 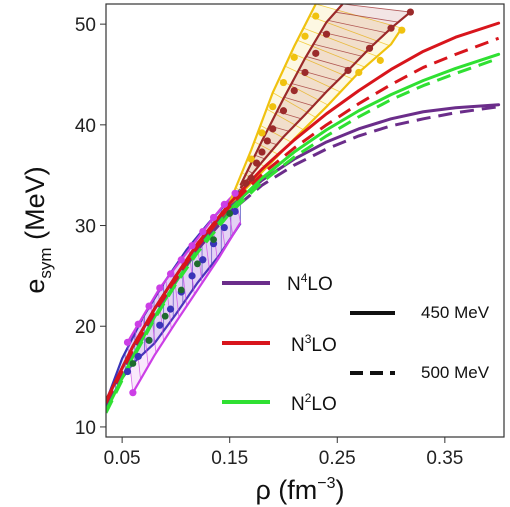 What do you see at coordinates (229, 458) in the screenshot?
I see `x-tick-label: 0.15` at bounding box center [229, 458].